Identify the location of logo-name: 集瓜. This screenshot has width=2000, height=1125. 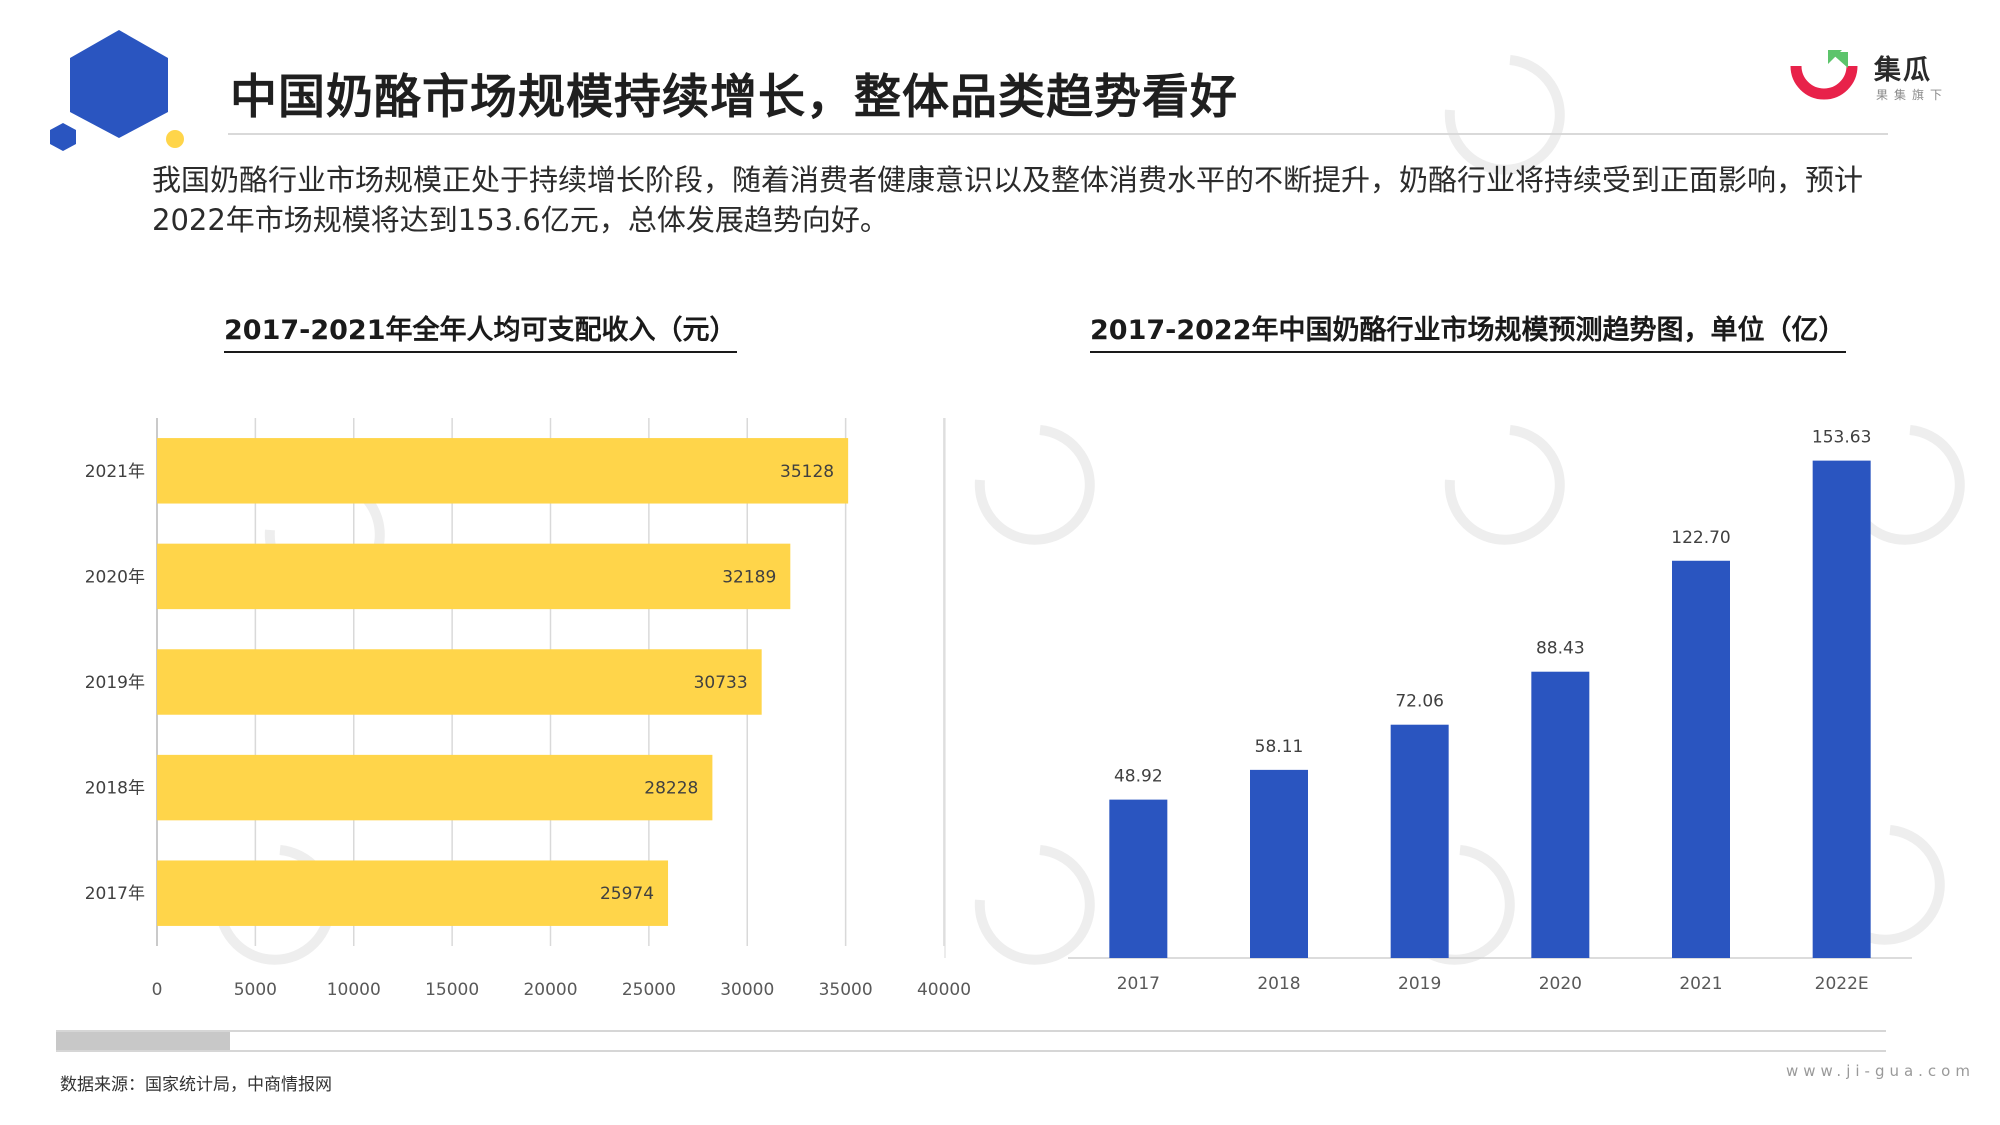
(1903, 70).